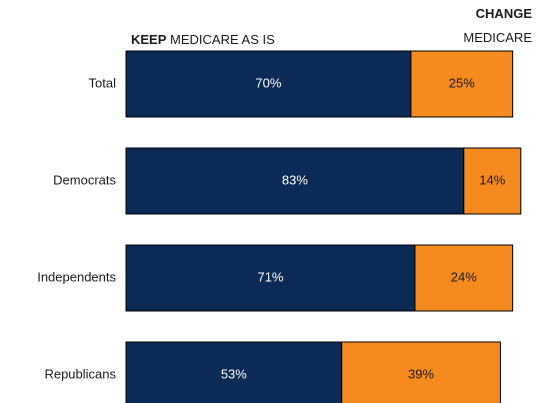 This screenshot has width=537, height=403. I want to click on bar-keep-democrats, so click(295, 181).